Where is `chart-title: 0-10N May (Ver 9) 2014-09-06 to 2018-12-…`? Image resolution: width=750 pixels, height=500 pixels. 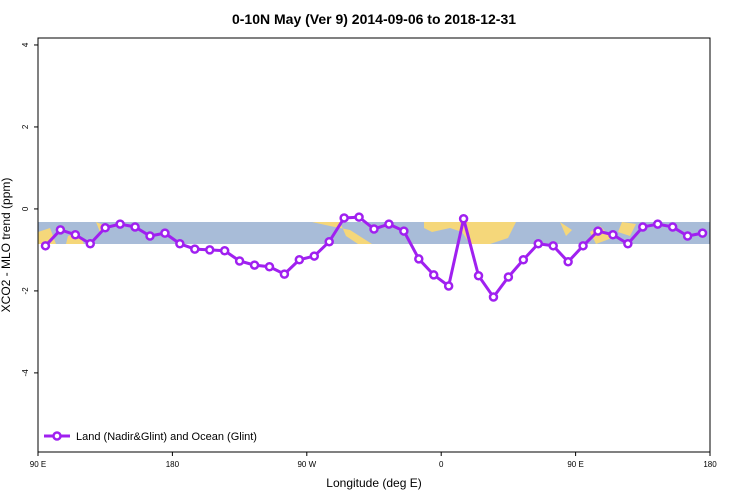 chart-title: 0-10N May (Ver 9) 2014-09-06 to 2018-12-… is located at coordinates (374, 19).